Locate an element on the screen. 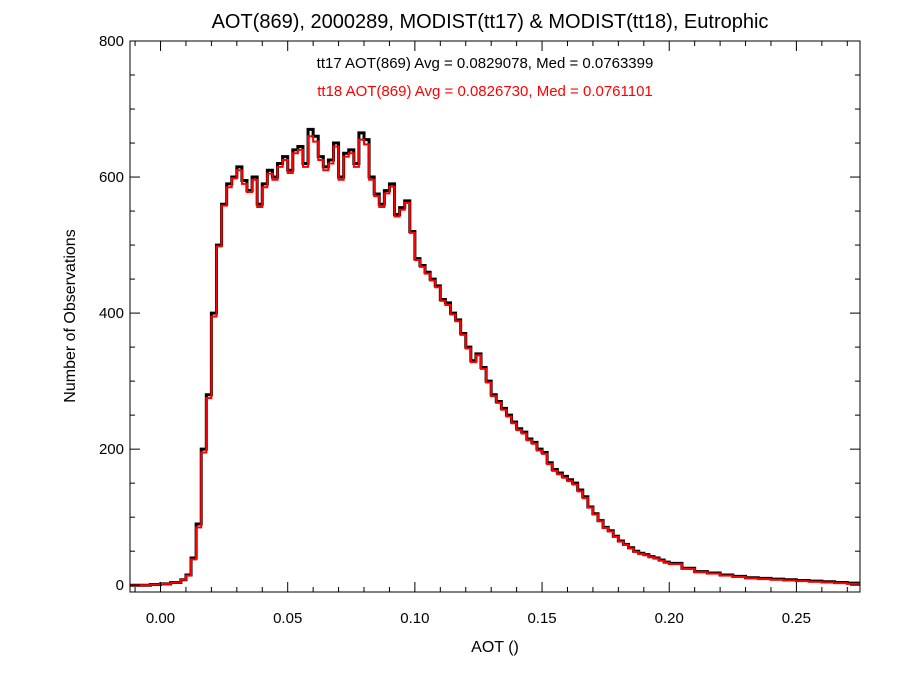 The image size is (900, 675). x-axis-label: AOT () is located at coordinates (495, 647).